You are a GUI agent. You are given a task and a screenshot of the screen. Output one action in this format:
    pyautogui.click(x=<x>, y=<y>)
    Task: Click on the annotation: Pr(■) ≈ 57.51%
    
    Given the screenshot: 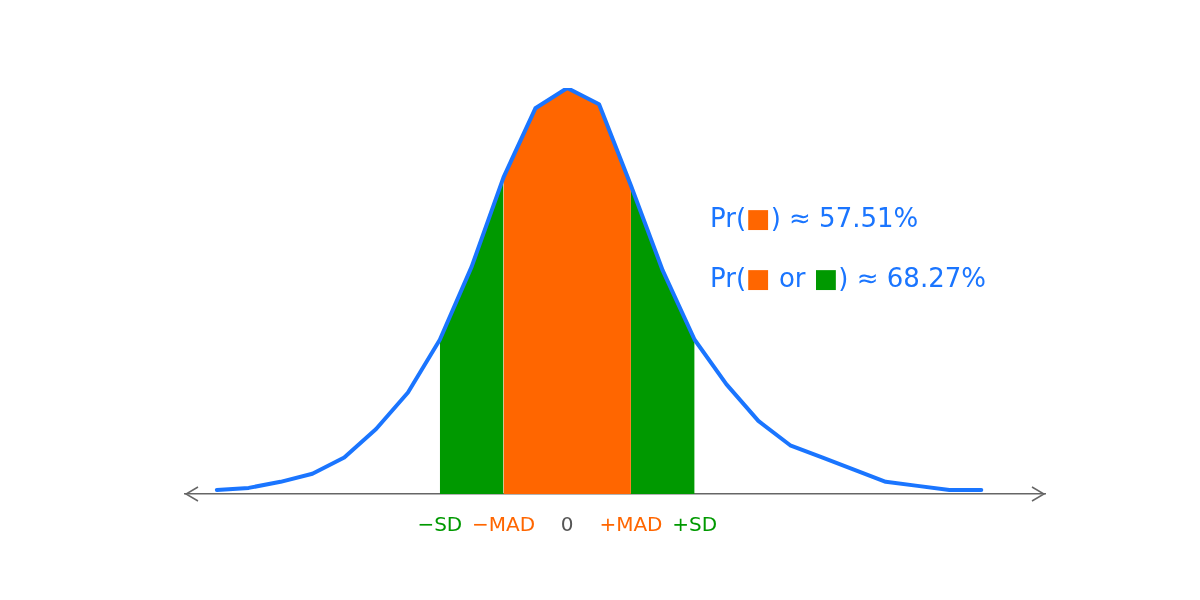 What is the action you would take?
    pyautogui.click(x=815, y=218)
    